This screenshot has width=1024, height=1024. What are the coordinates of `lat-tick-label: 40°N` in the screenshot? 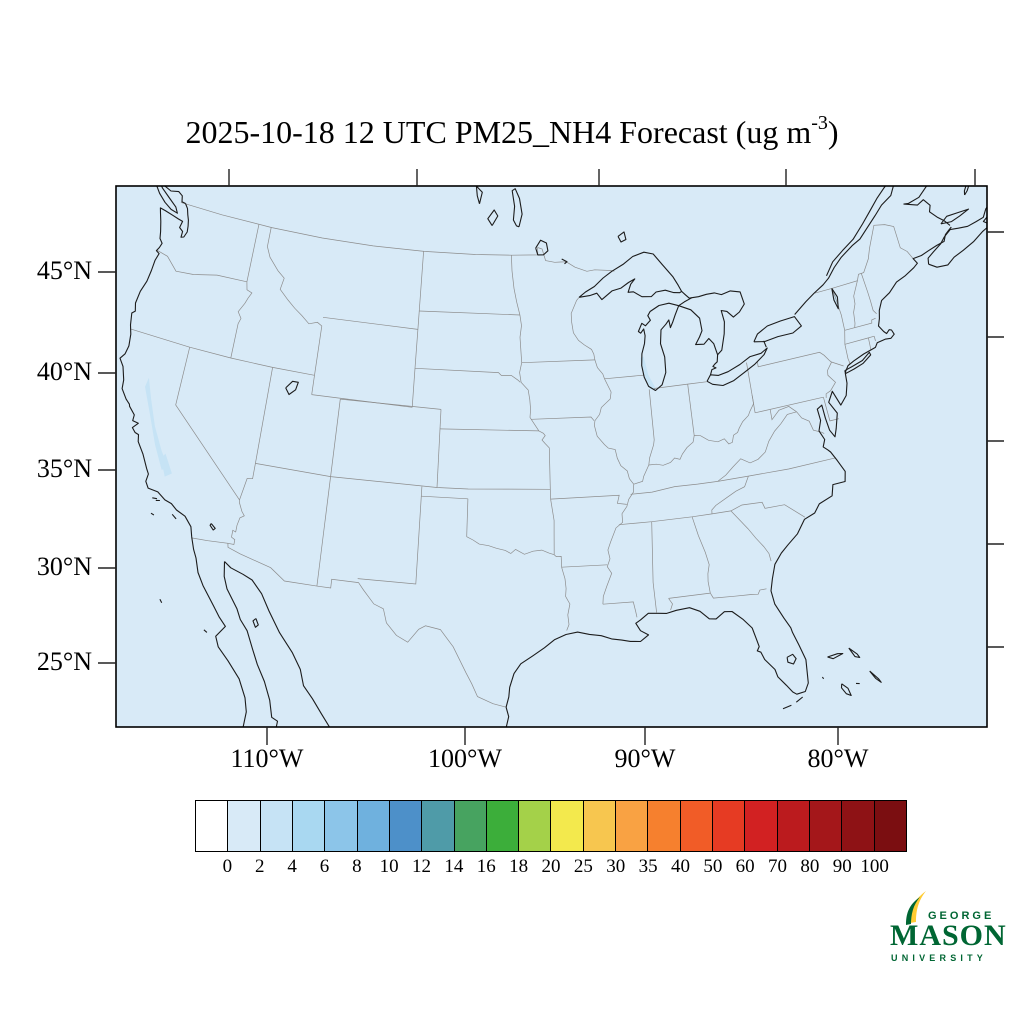 It's located at (64, 371).